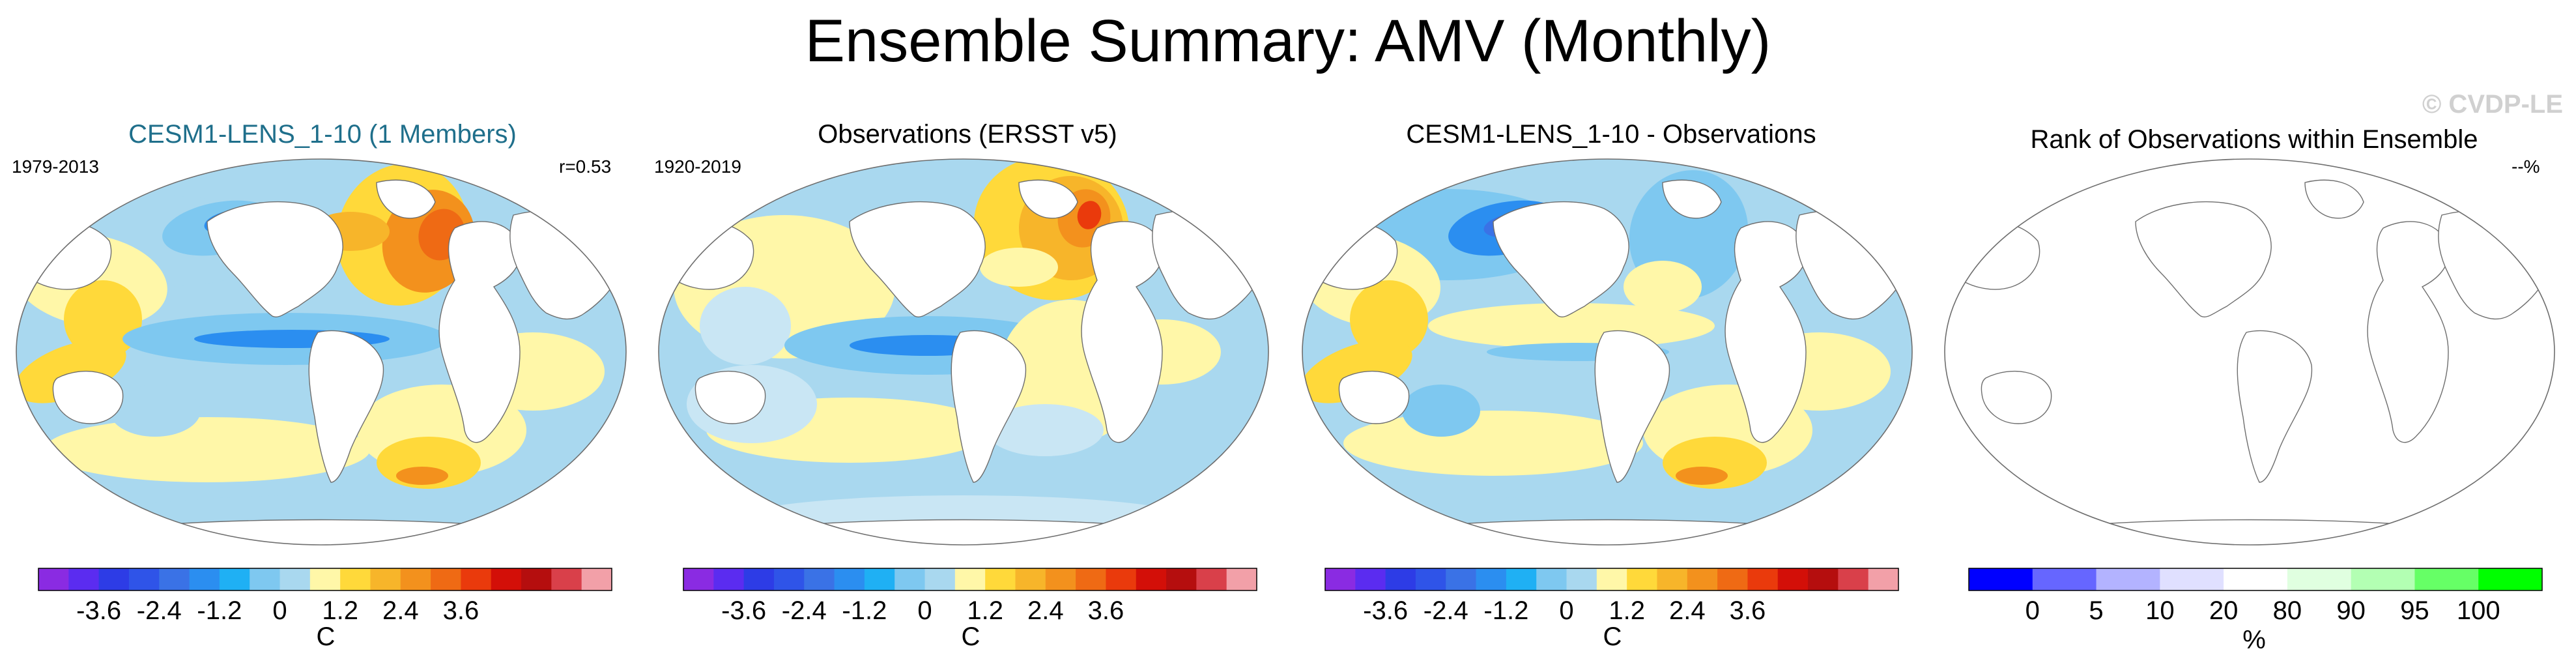 The height and width of the screenshot is (670, 2576). What do you see at coordinates (1611, 134) in the screenshot?
I see `panel-3-title: CESM1-LENS_1-10 - Observations` at bounding box center [1611, 134].